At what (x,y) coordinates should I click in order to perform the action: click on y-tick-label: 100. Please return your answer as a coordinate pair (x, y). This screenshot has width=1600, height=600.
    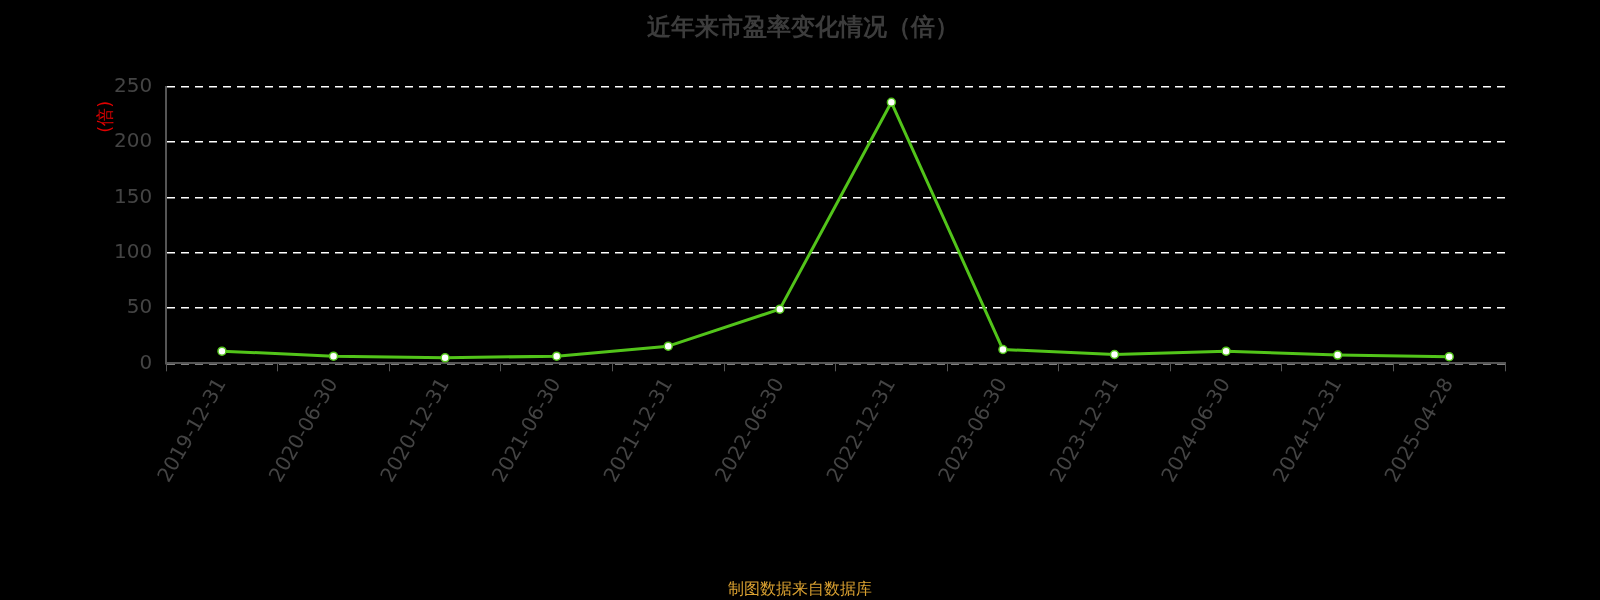
    Looking at the image, I should click on (133, 250).